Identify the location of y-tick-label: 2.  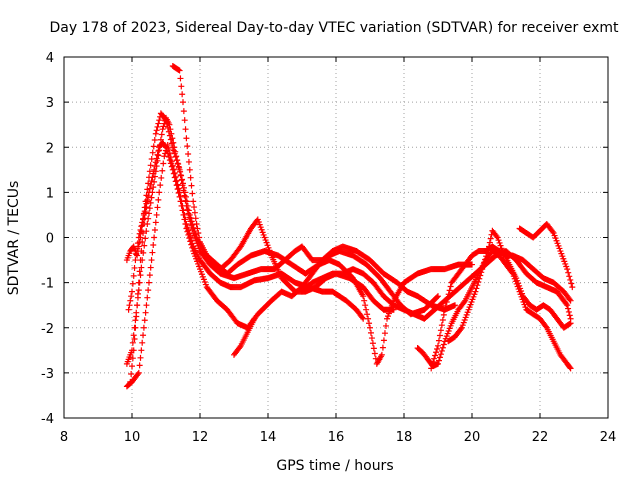
(50, 148).